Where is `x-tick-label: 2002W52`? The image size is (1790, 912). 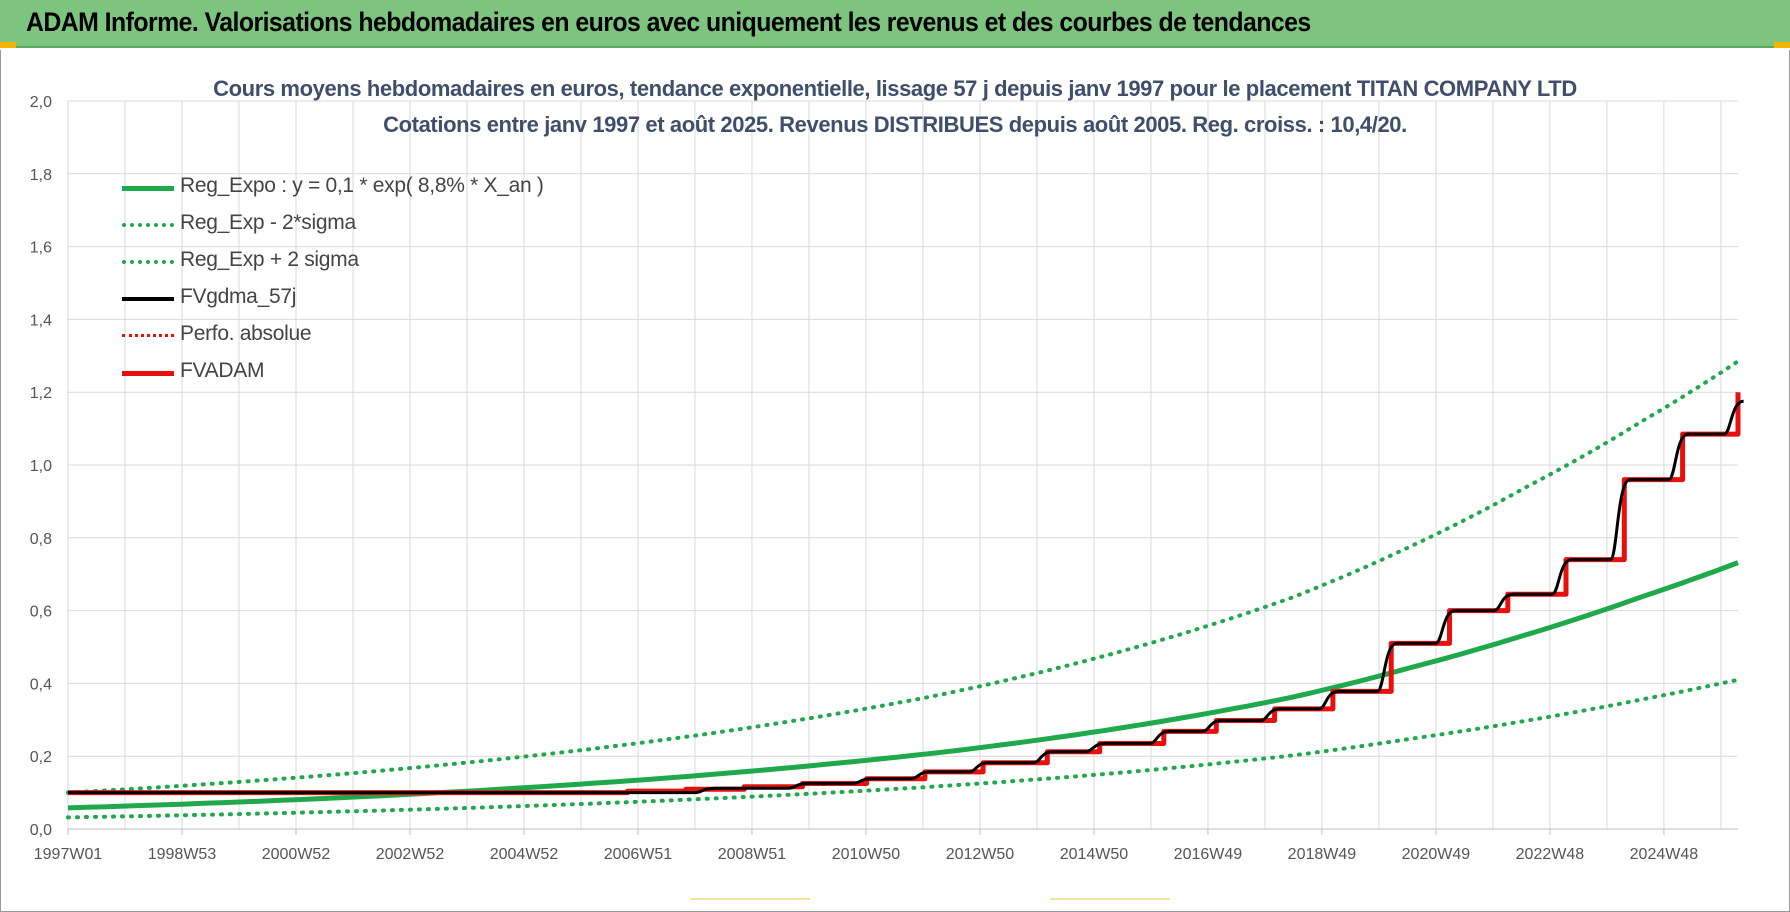 x-tick-label: 2002W52 is located at coordinates (410, 854).